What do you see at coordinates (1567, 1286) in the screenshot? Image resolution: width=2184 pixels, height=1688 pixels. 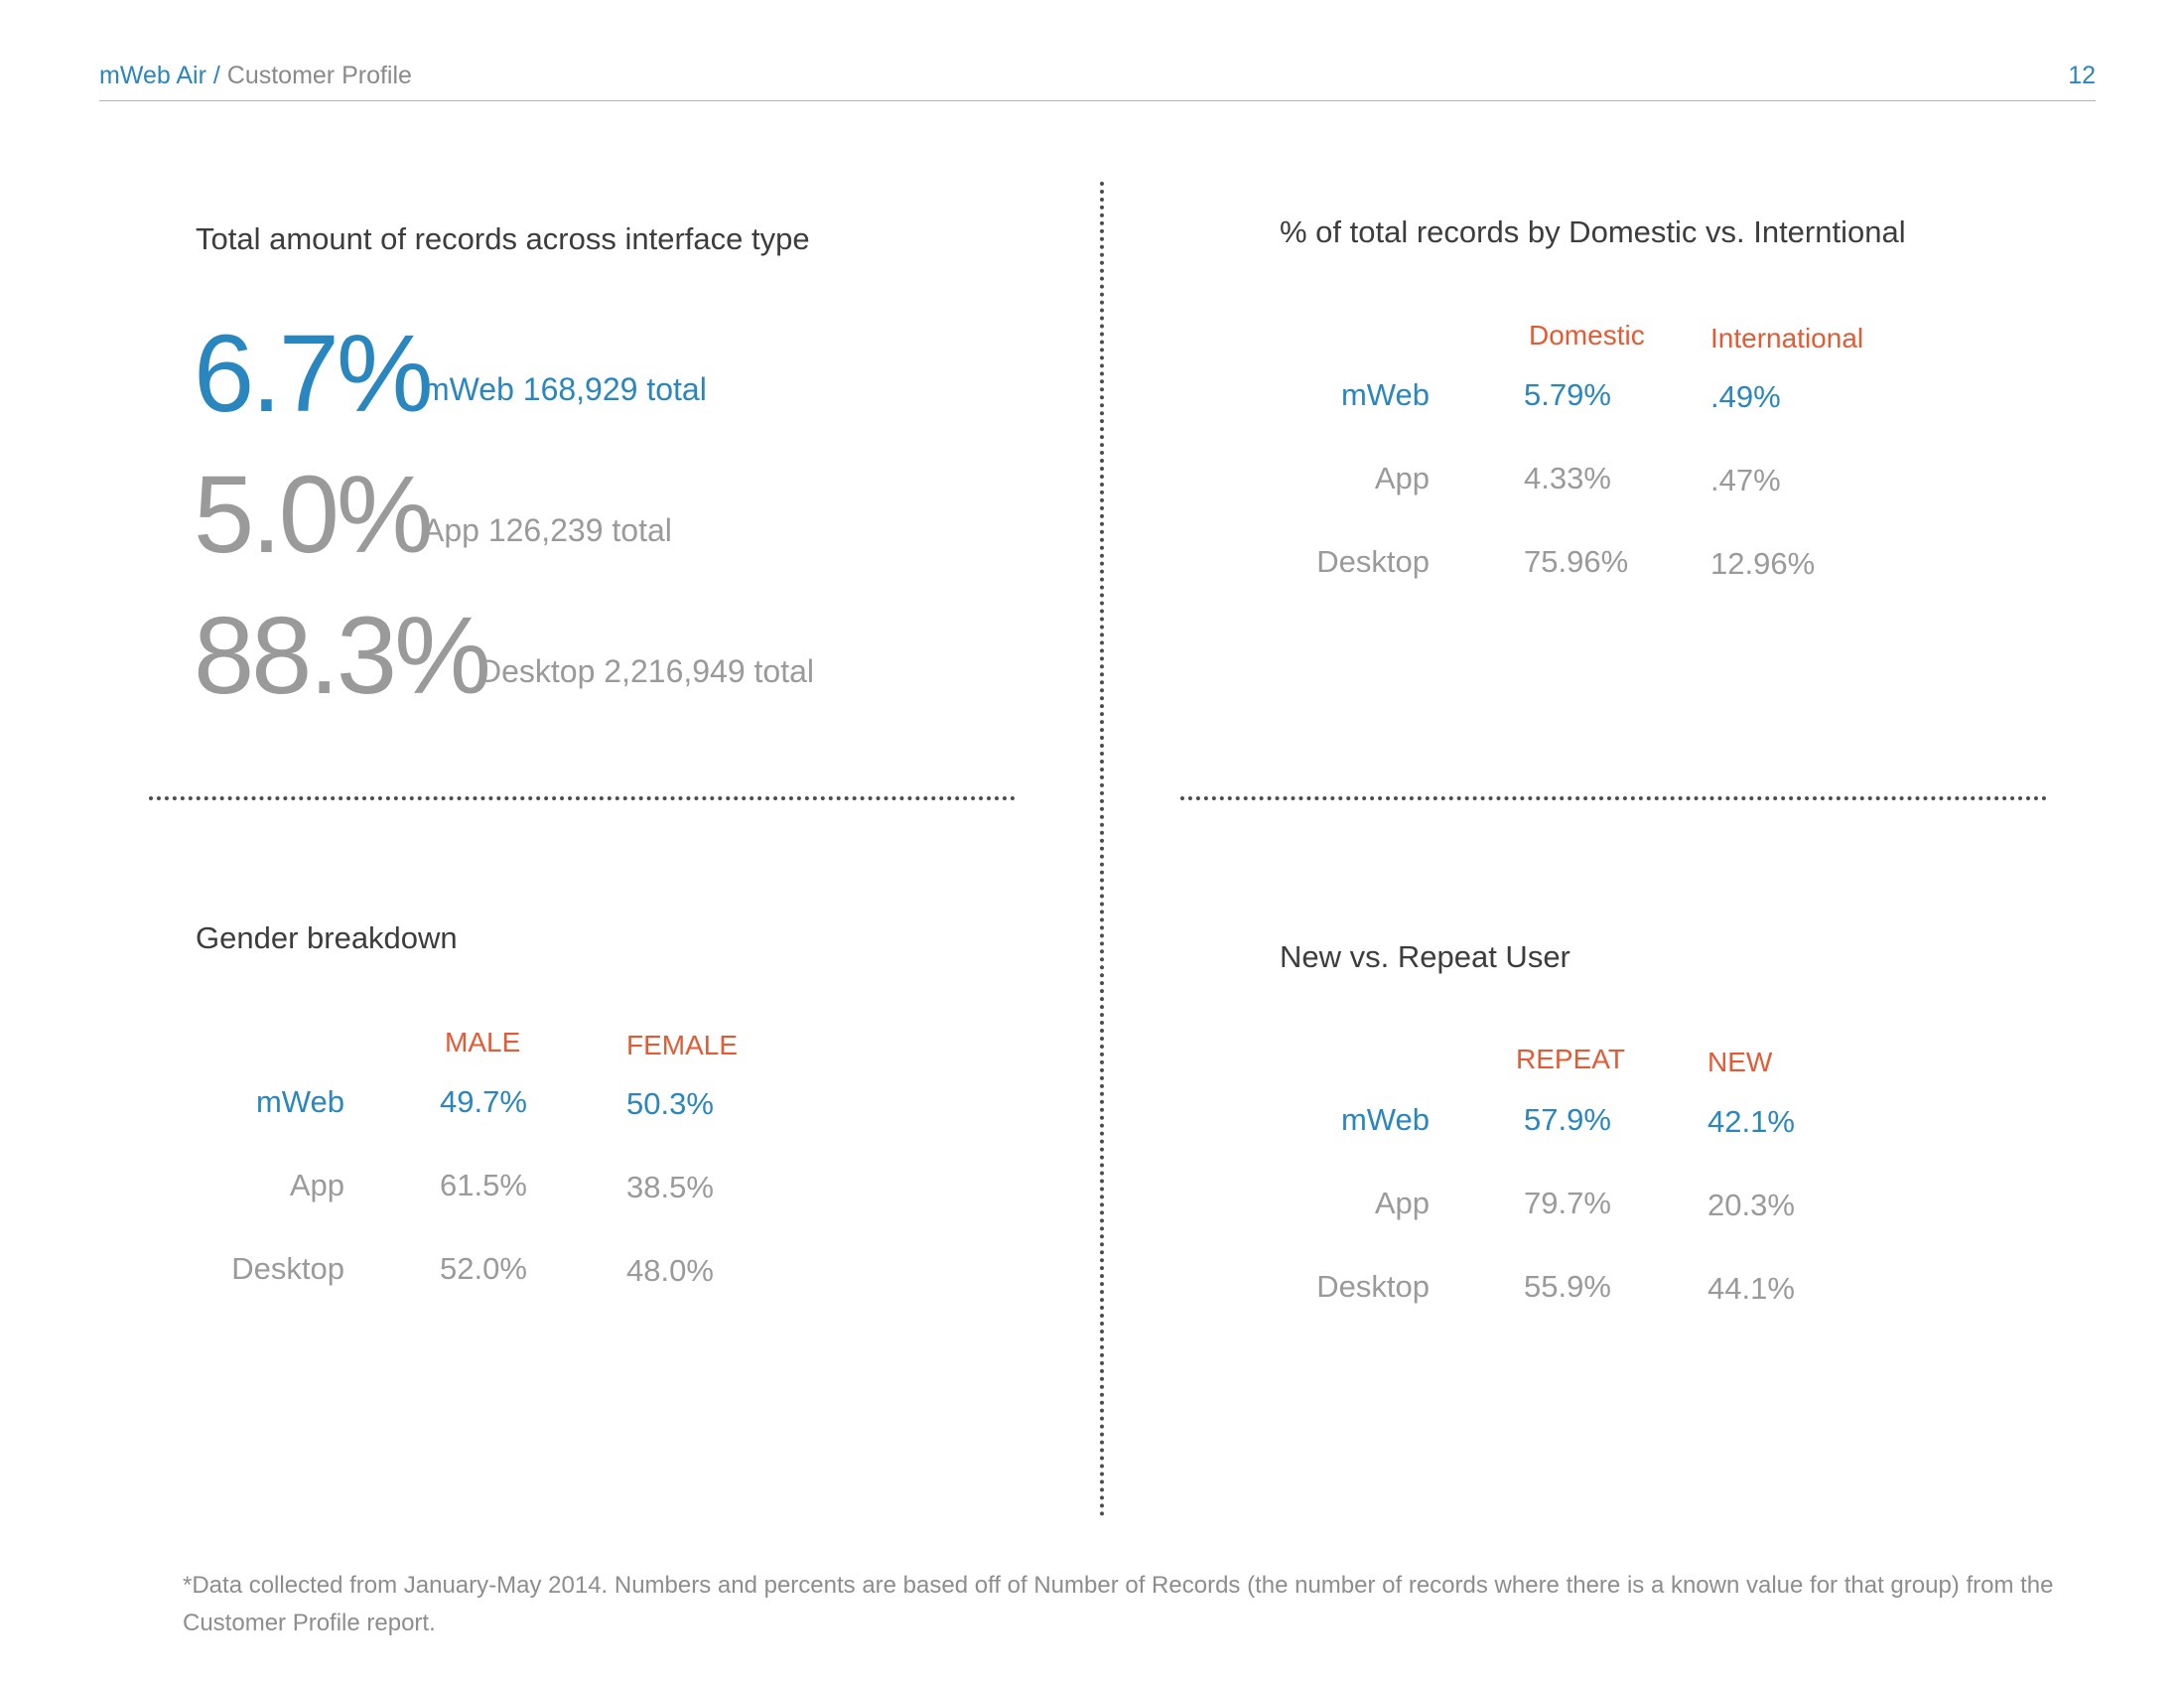 I see `desktop-repeat-value: 55.9%` at bounding box center [1567, 1286].